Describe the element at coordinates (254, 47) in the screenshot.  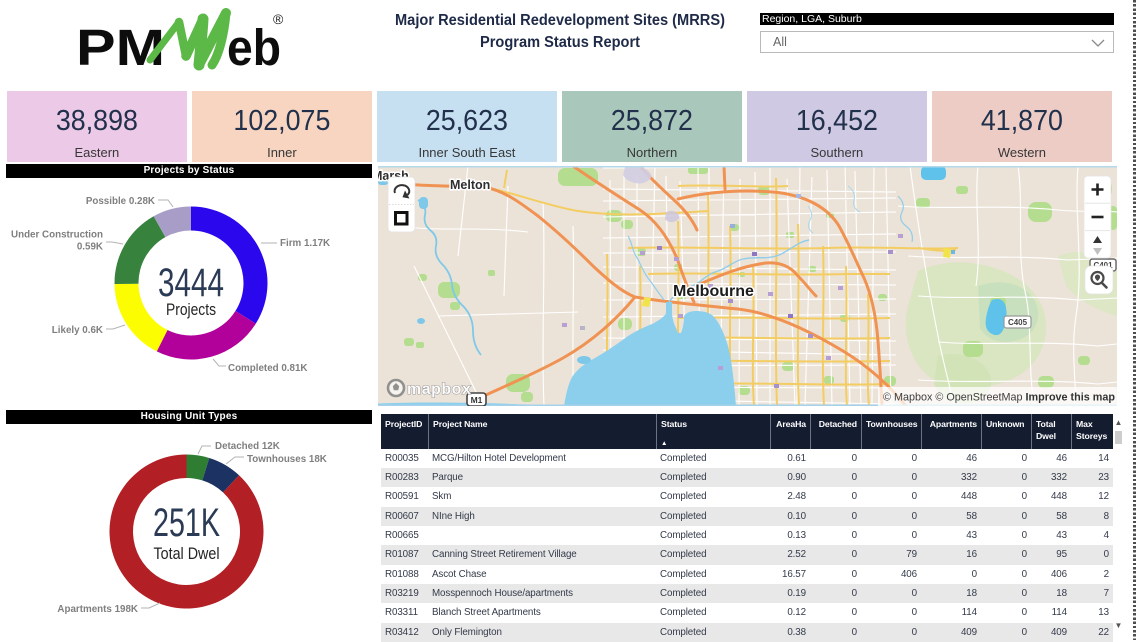
I see `svg-text: eb` at that location.